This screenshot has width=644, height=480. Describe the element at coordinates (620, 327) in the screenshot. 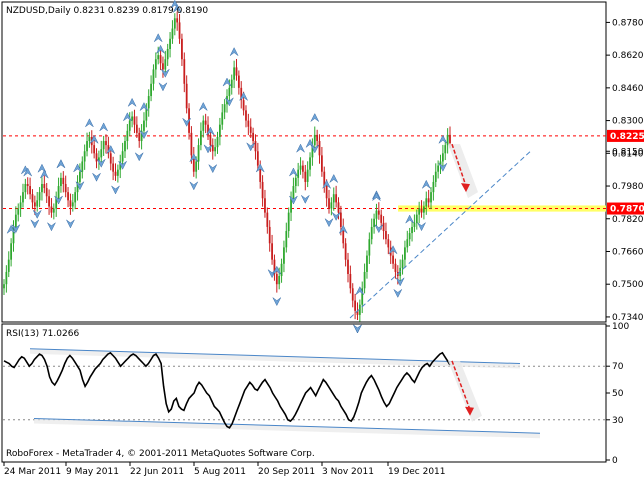

I see `rsi-y-tick-label: 100` at that location.